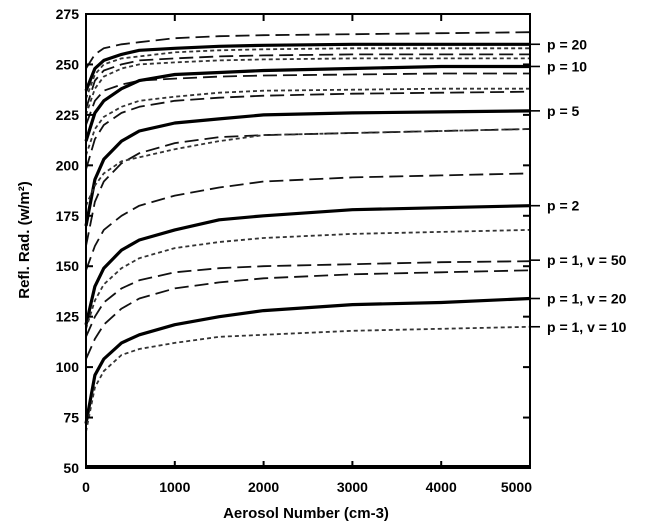 The height and width of the screenshot is (529, 654). Describe the element at coordinates (68, 165) in the screenshot. I see `y-tick-label: 200` at that location.